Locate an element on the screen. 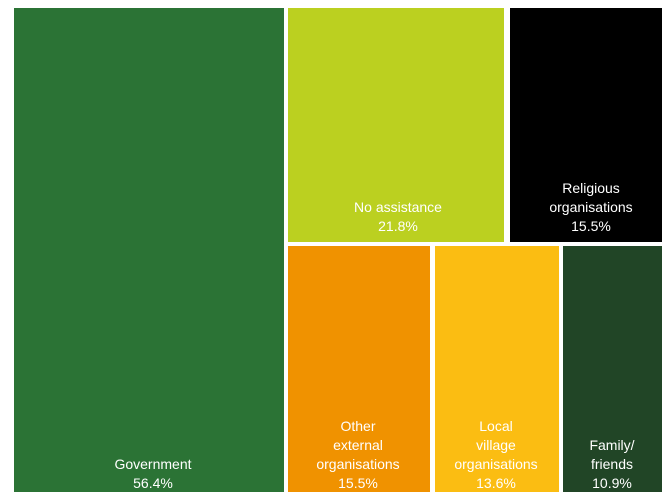 The width and height of the screenshot is (667, 496). cell-local-village-label-line: village is located at coordinates (496, 445).